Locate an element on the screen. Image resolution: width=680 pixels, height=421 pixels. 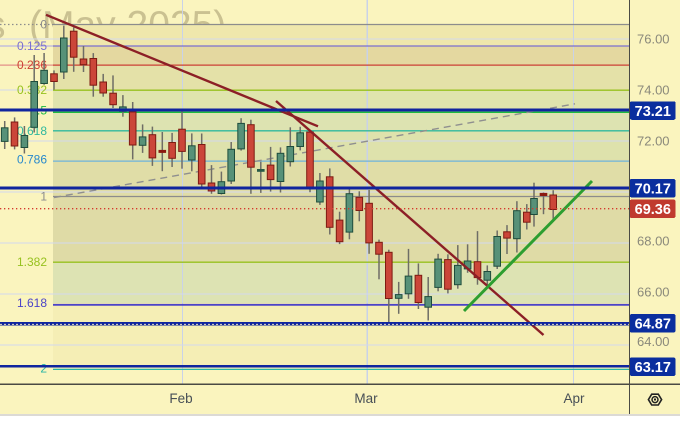
svg-text: 0.236 is located at coordinates (32, 65).